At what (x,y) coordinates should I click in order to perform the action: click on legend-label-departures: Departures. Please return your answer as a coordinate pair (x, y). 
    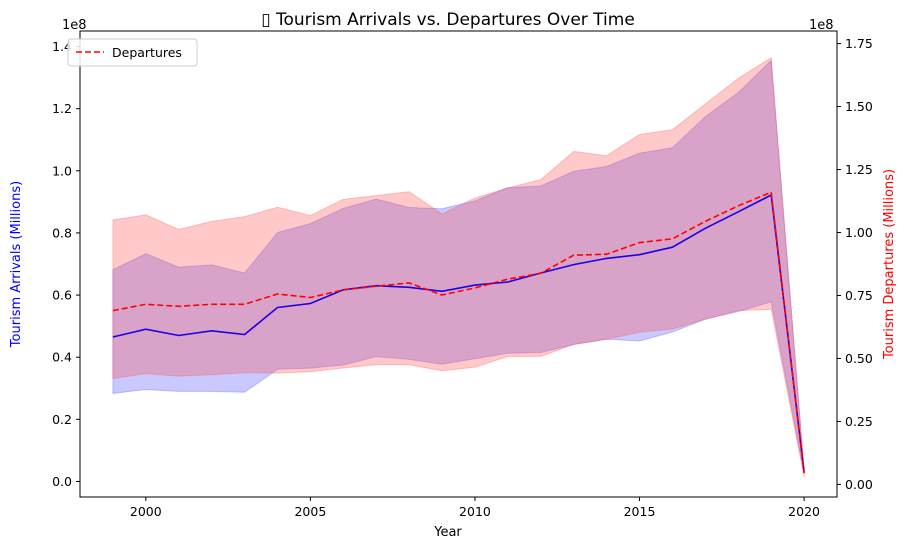
    Looking at the image, I should click on (147, 52).